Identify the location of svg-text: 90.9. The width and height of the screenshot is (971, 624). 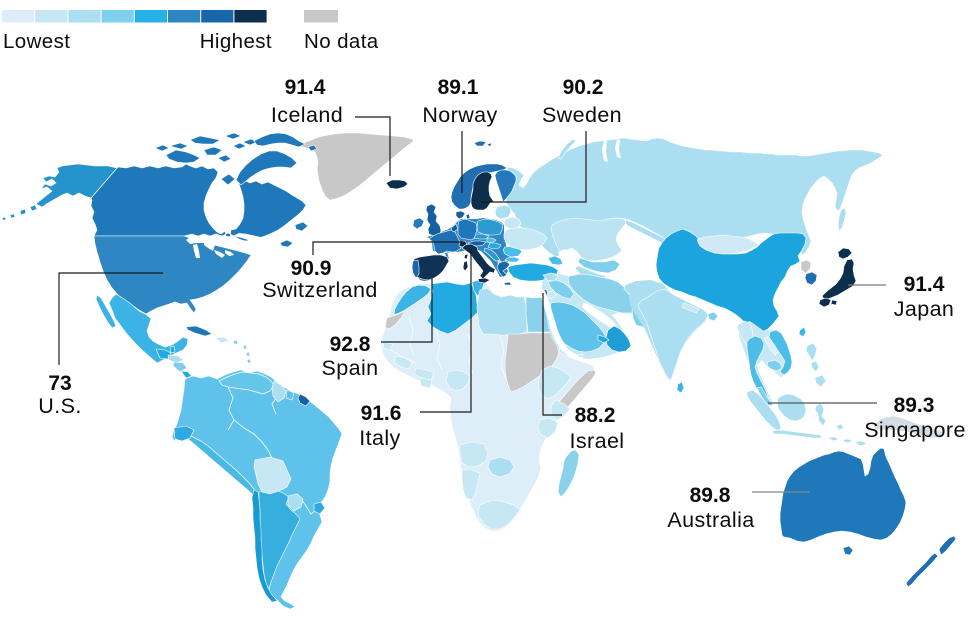
(311, 268).